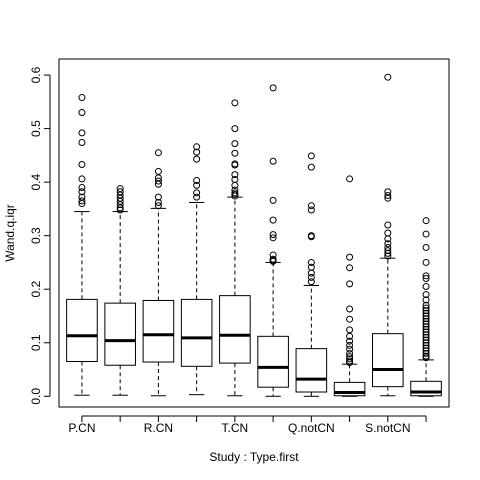 This screenshot has width=480, height=480. What do you see at coordinates (81, 428) in the screenshot?
I see `x-tick-label: P.CN` at bounding box center [81, 428].